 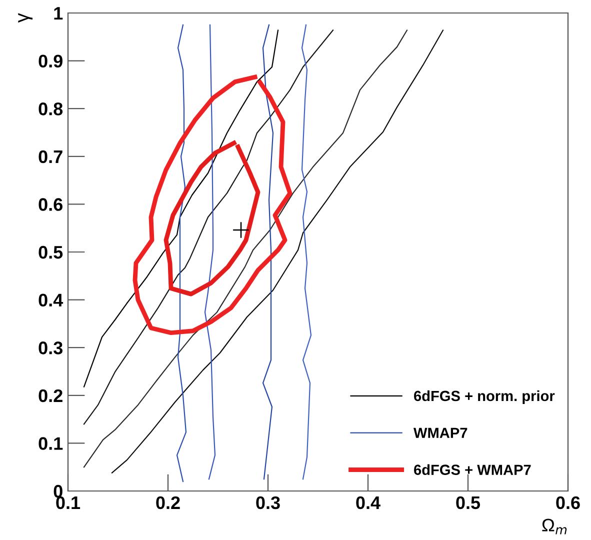 What do you see at coordinates (268, 503) in the screenshot?
I see `x-tick-label: 0.3` at bounding box center [268, 503].